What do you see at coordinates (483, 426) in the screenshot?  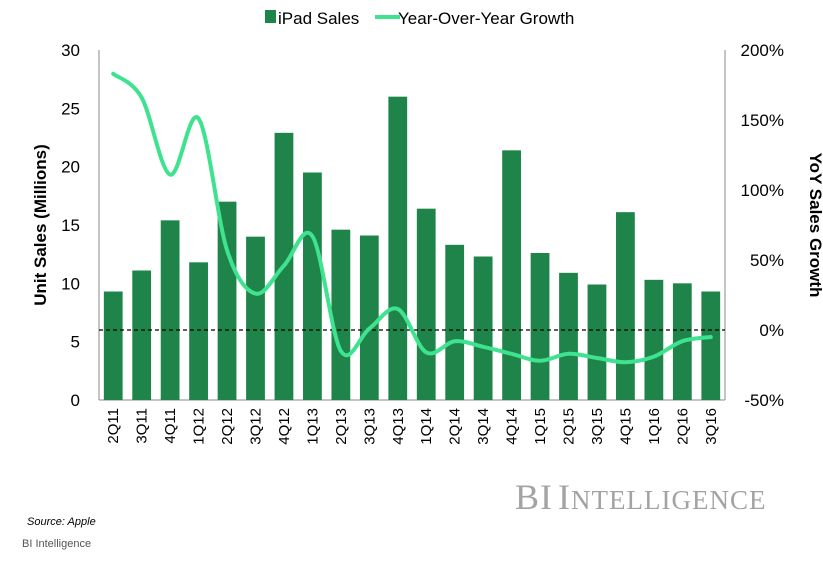 I see `x-tick-label: 3Q14` at bounding box center [483, 426].